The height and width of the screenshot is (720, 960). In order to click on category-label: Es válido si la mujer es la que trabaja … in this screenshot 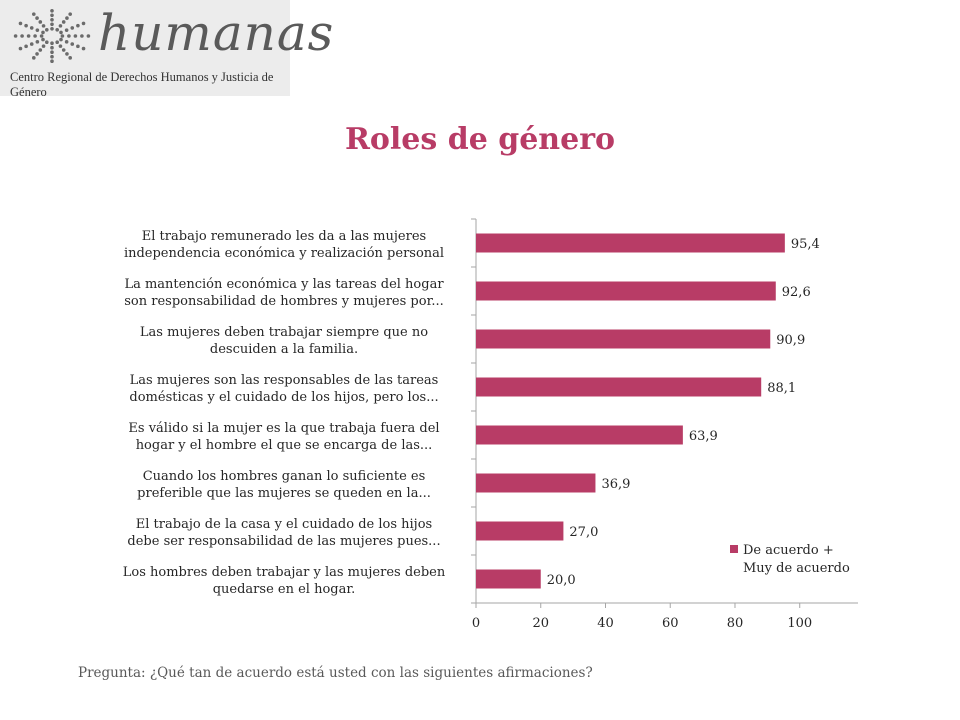, I will do `click(283, 428)`.